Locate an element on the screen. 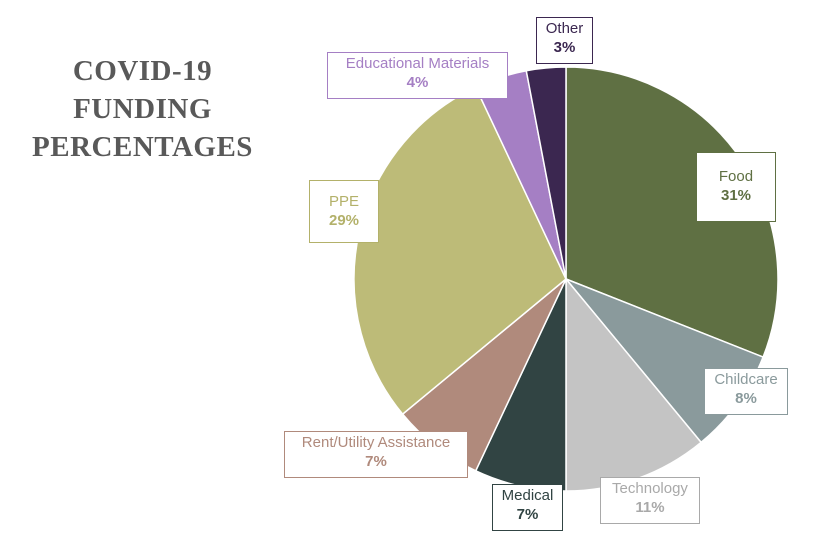 The width and height of the screenshot is (814, 544). data-label-food: Food 31% is located at coordinates (736, 187).